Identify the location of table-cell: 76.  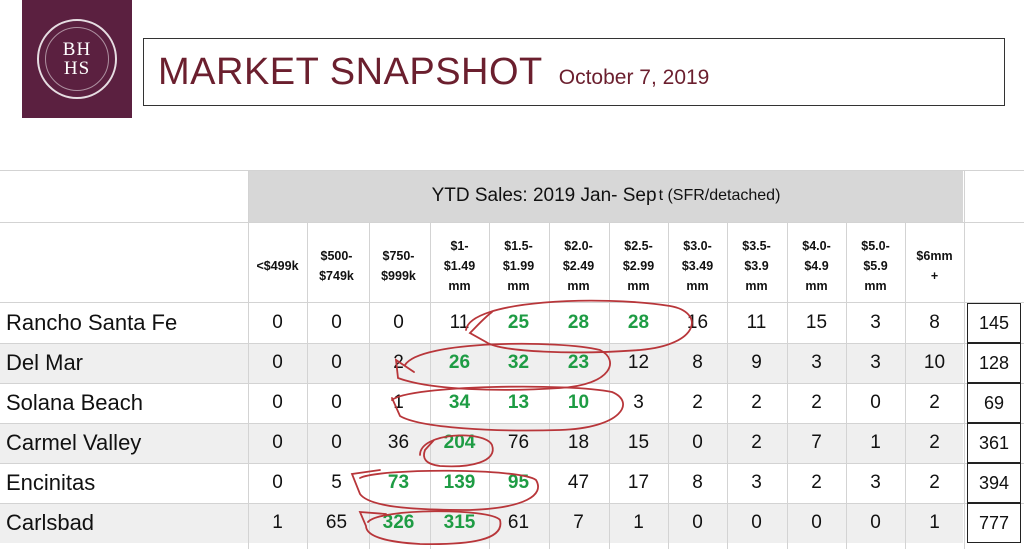
(518, 442).